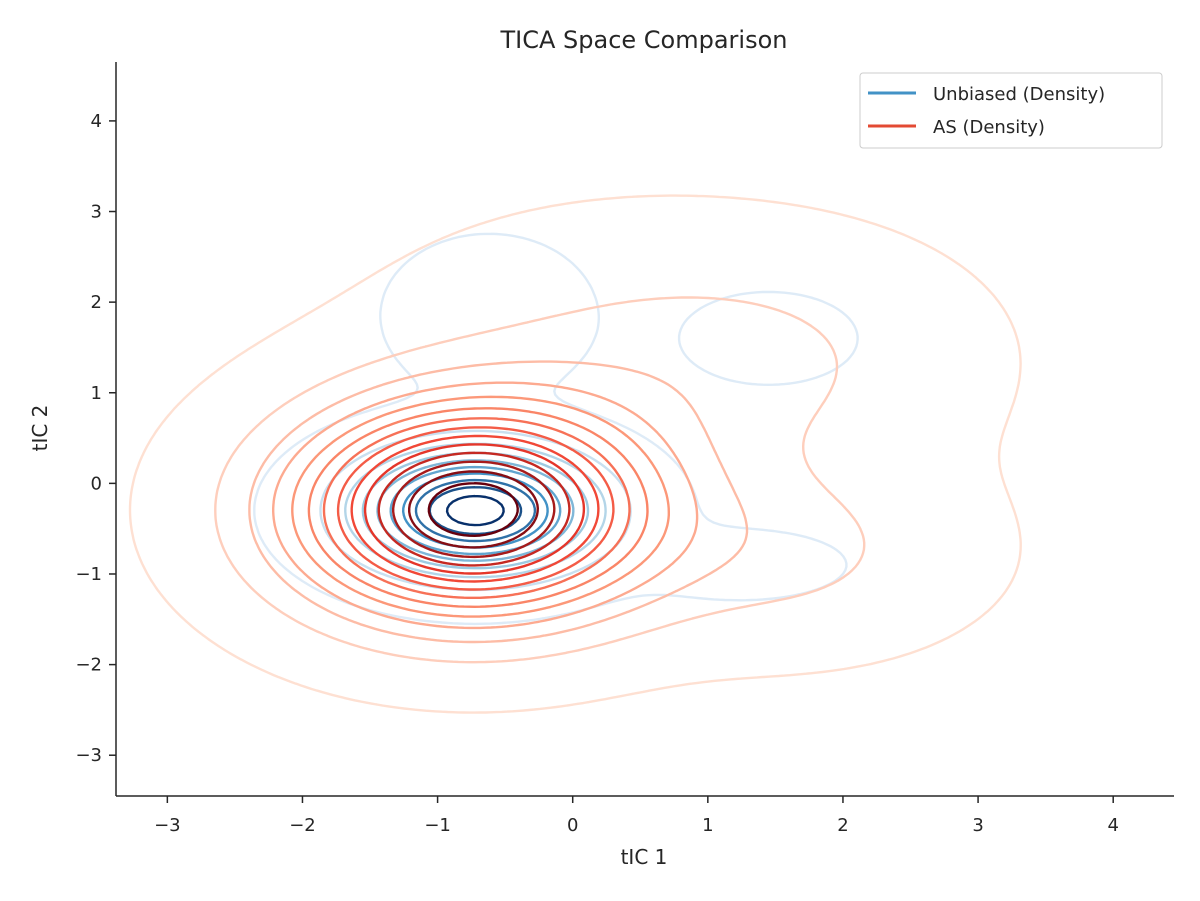 The height and width of the screenshot is (901, 1200). Describe the element at coordinates (96, 393) in the screenshot. I see `y-tick-label: 1` at that location.